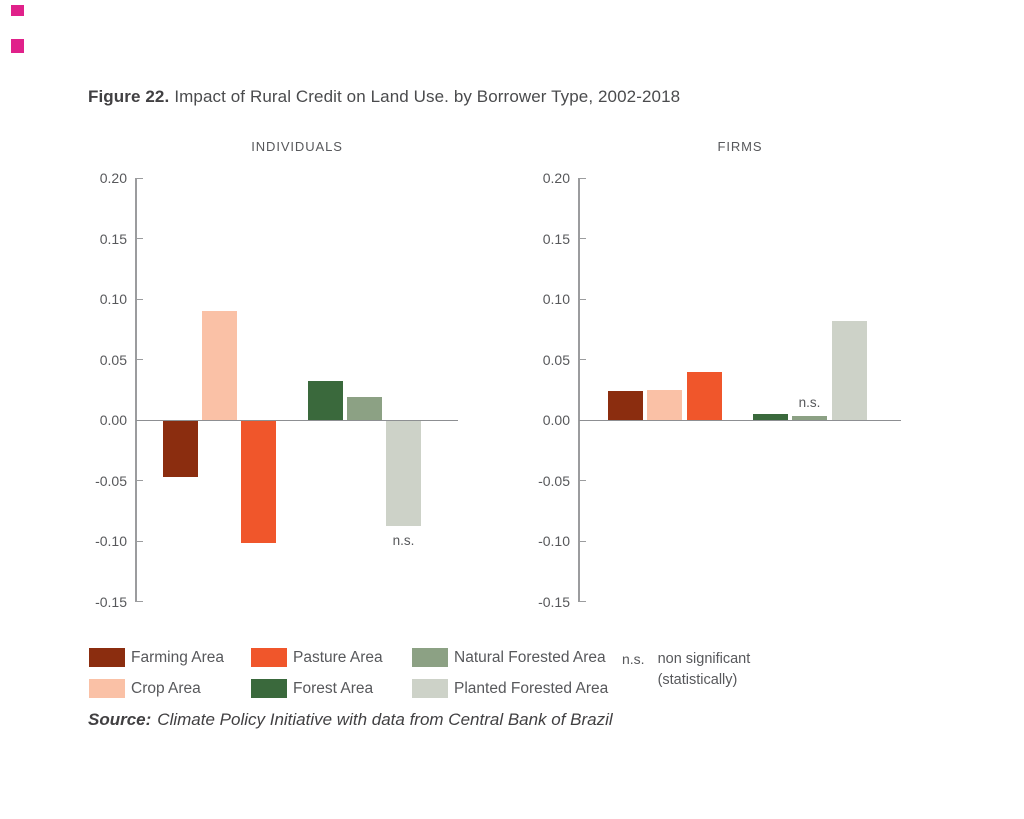 Image resolution: width=1024 pixels, height=819 pixels. I want to click on legend-item-pasture-area: Pasture Area, so click(317, 657).